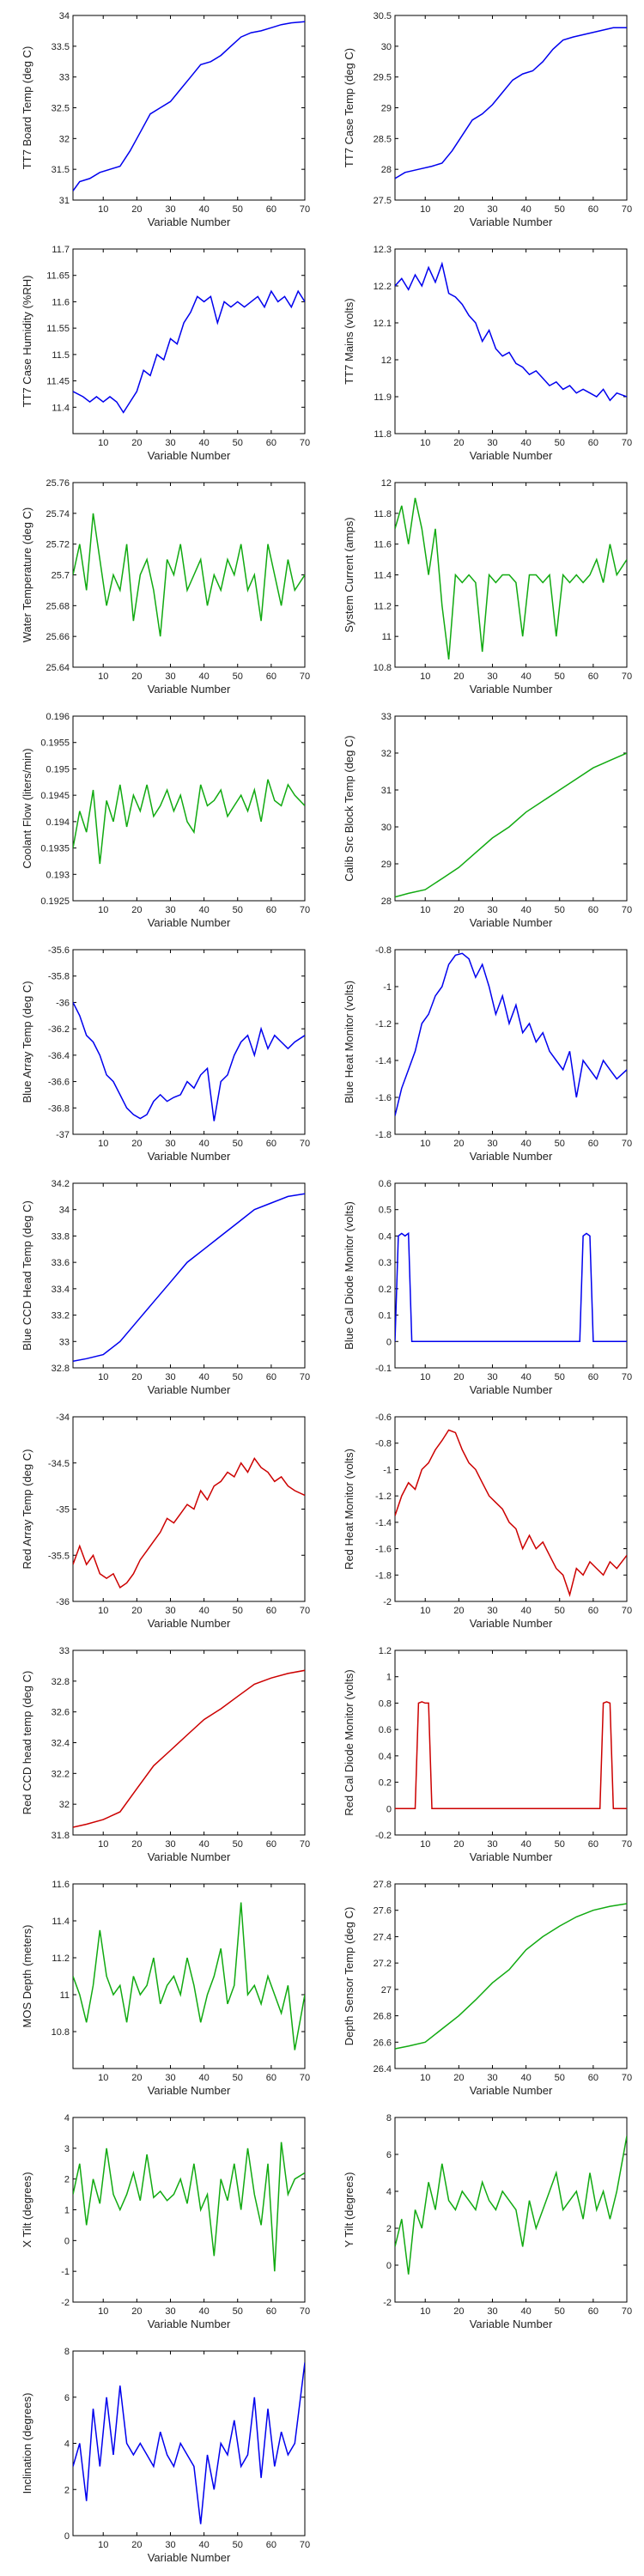 This screenshot has width=644, height=2576. Describe the element at coordinates (383, 1369) in the screenshot. I see `y-tick-label: -0.1` at that location.